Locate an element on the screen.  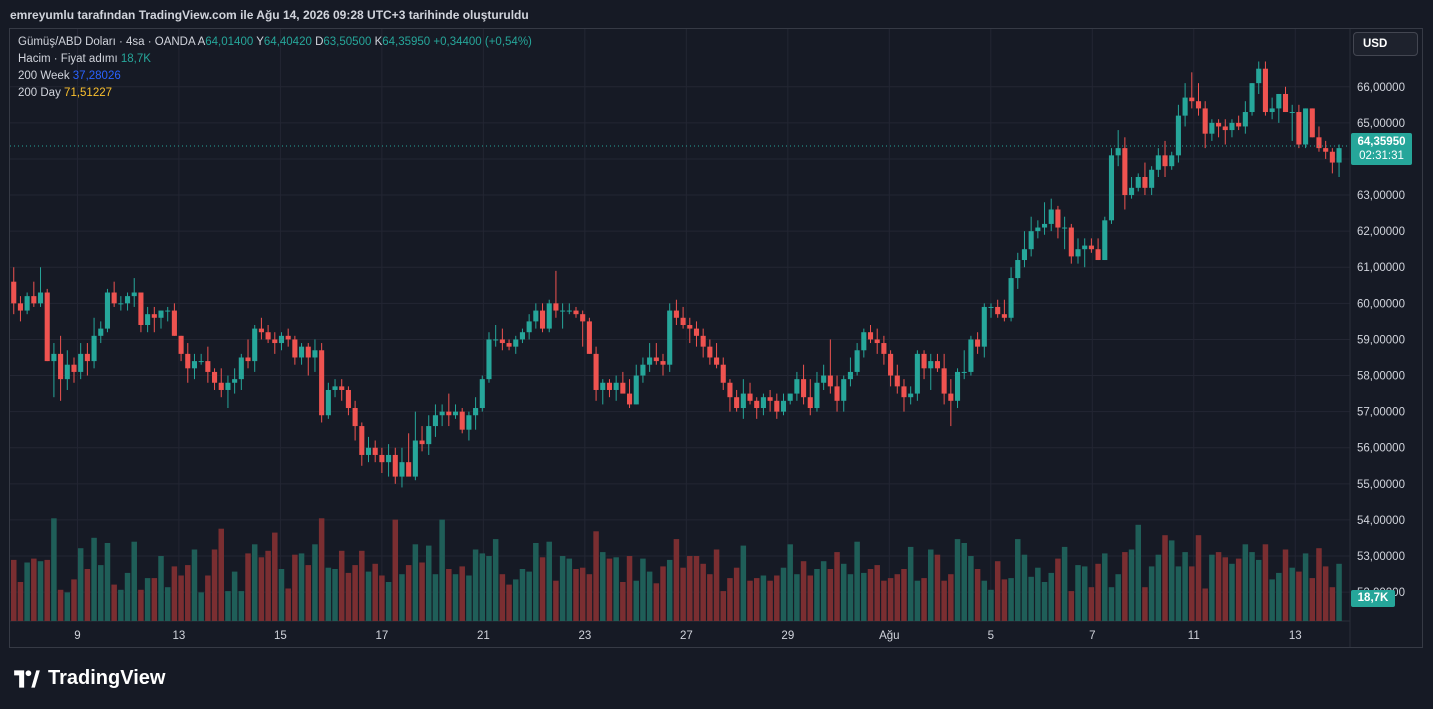
low-value: 63,50500 is located at coordinates (347, 42).